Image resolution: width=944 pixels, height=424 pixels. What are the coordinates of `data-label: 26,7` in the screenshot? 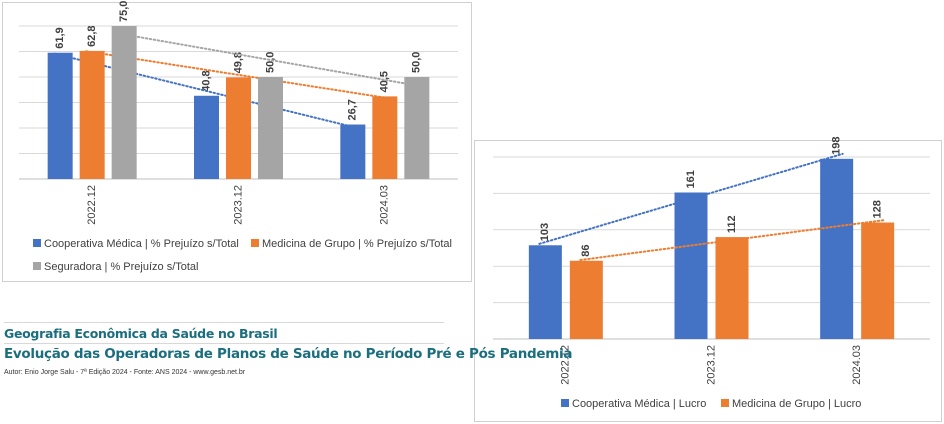 It's located at (353, 109).